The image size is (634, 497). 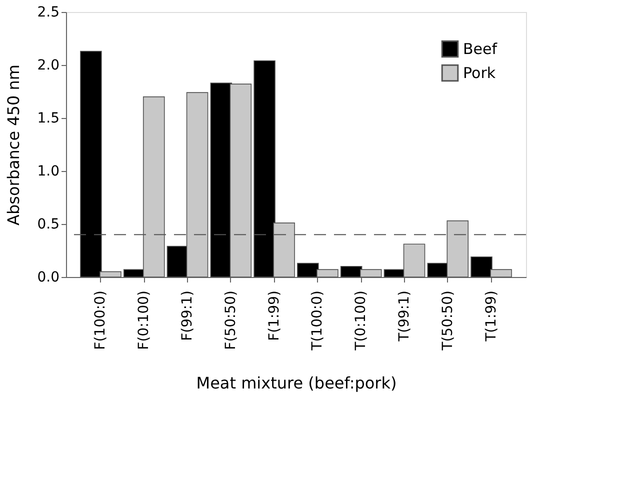 What do you see at coordinates (480, 49) in the screenshot?
I see `legend-label: Beef` at bounding box center [480, 49].